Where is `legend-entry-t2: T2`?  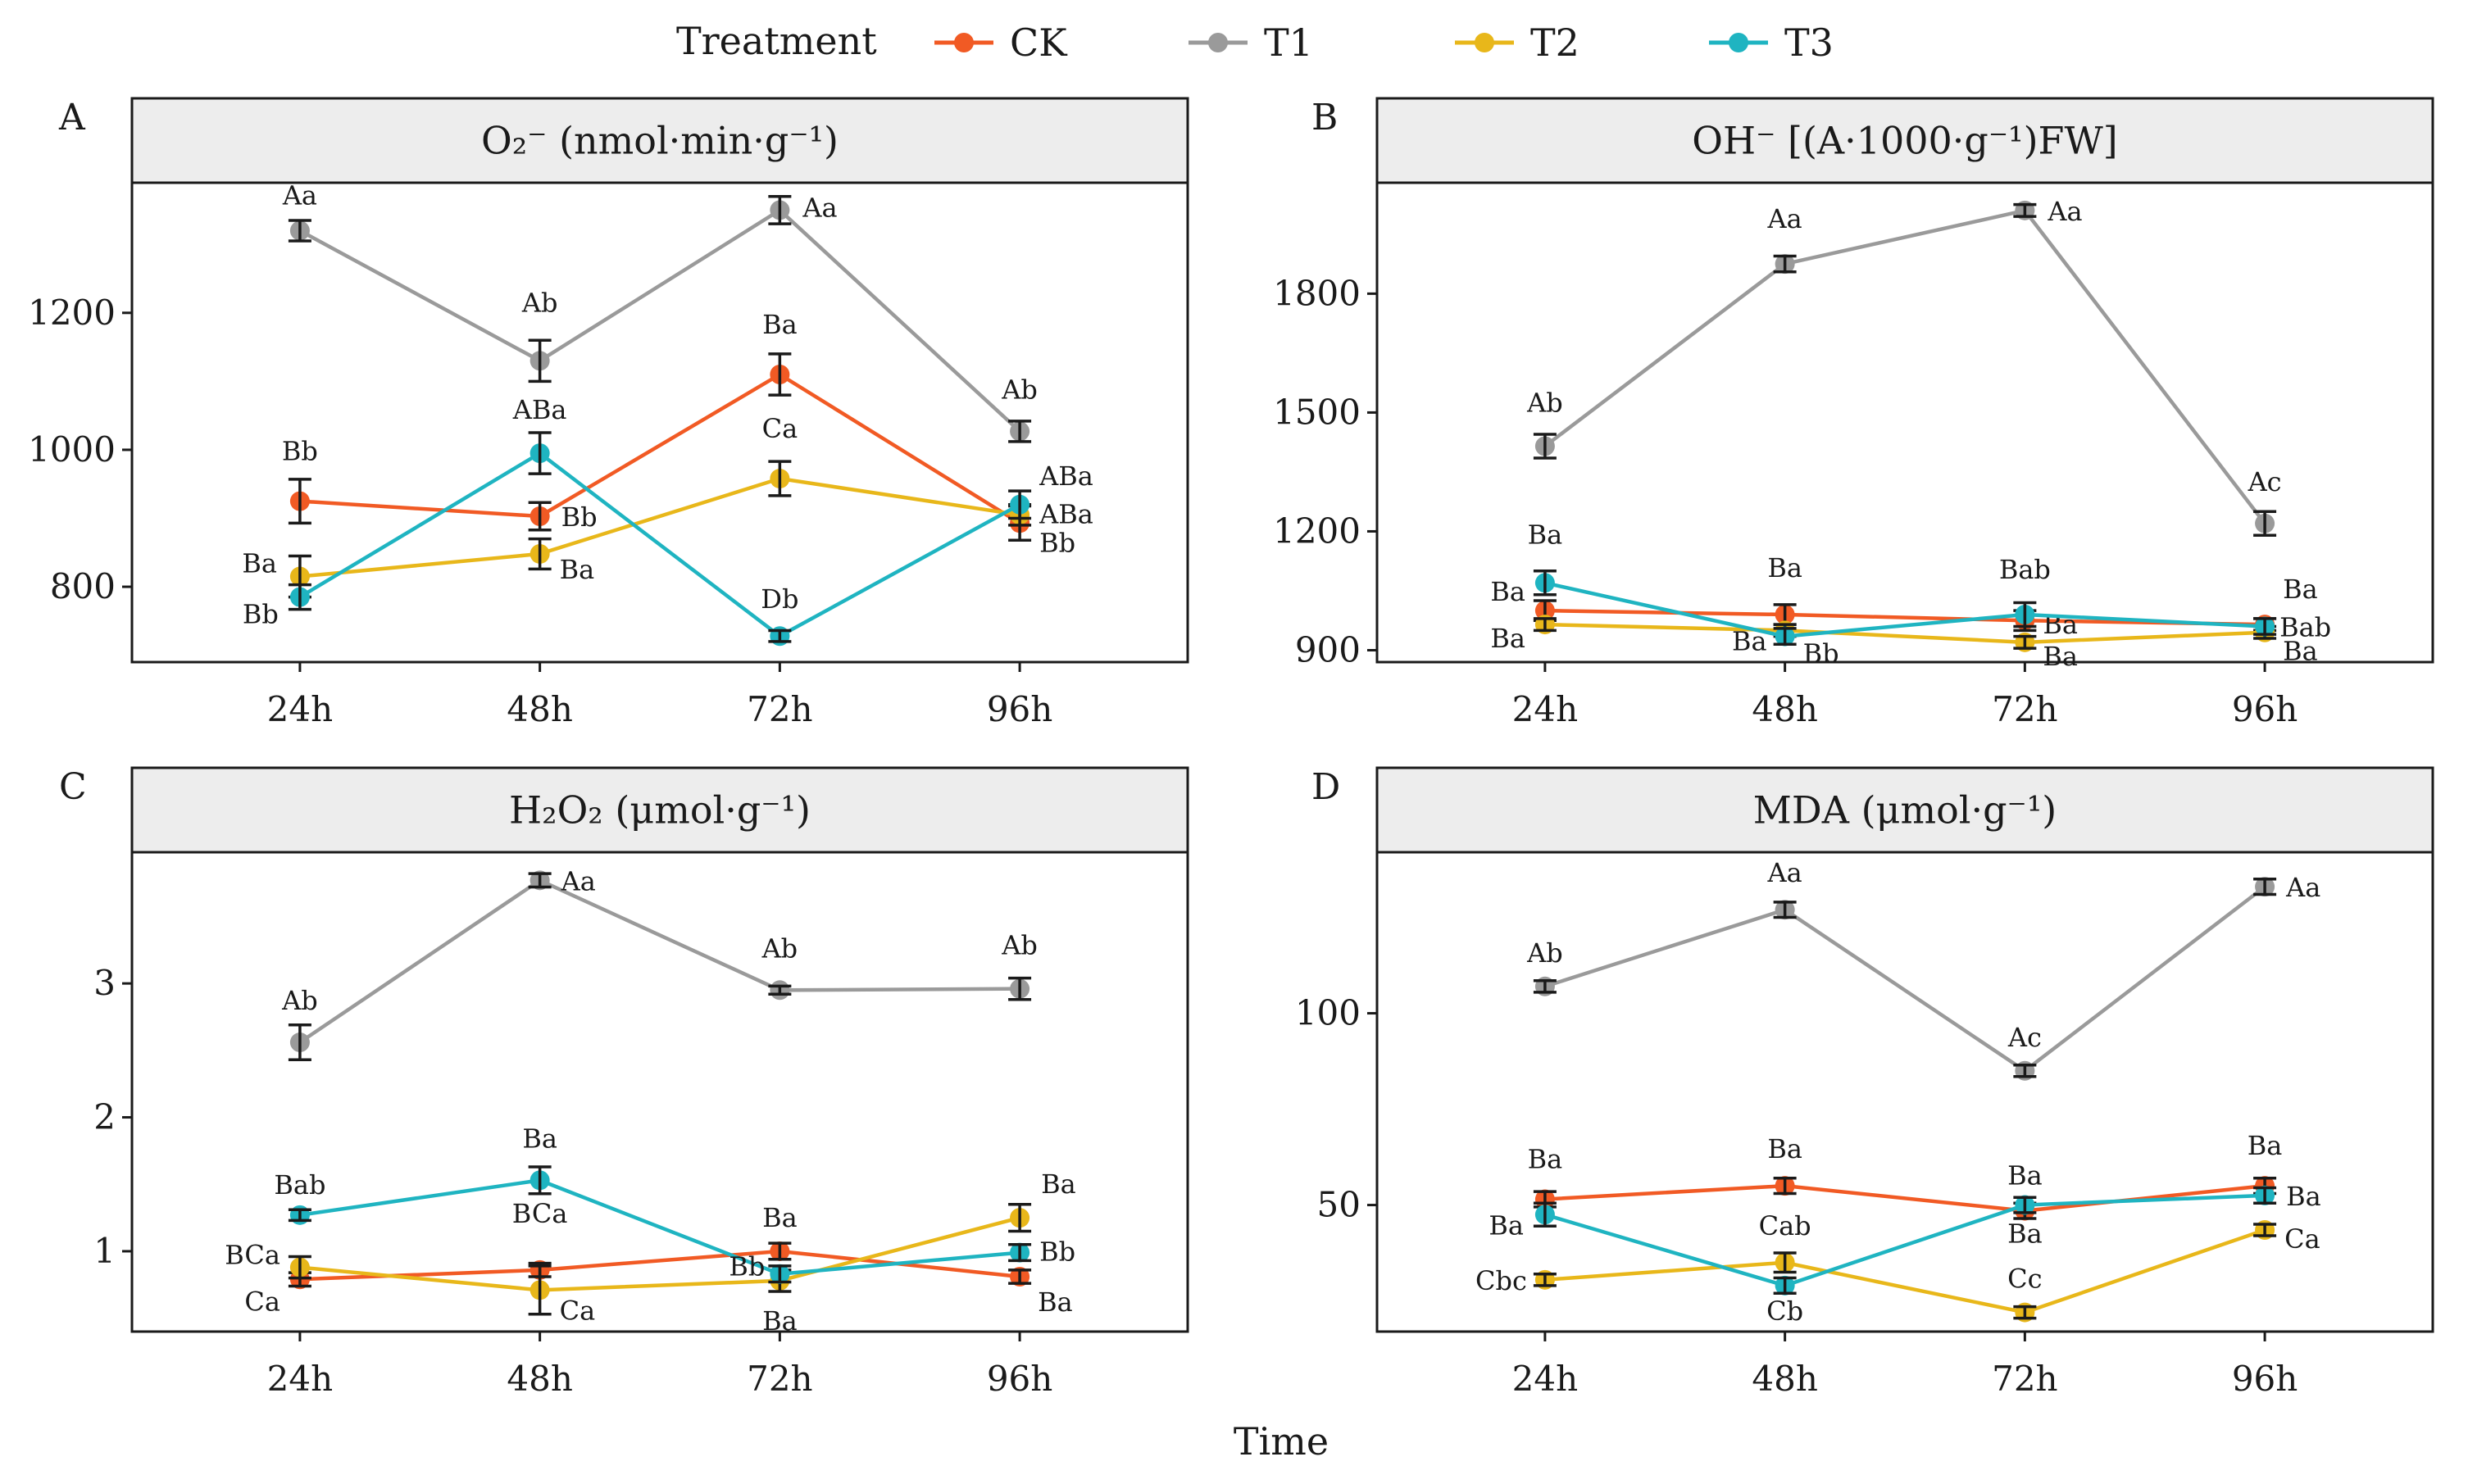 legend-entry-t2: T2 is located at coordinates (1517, 42).